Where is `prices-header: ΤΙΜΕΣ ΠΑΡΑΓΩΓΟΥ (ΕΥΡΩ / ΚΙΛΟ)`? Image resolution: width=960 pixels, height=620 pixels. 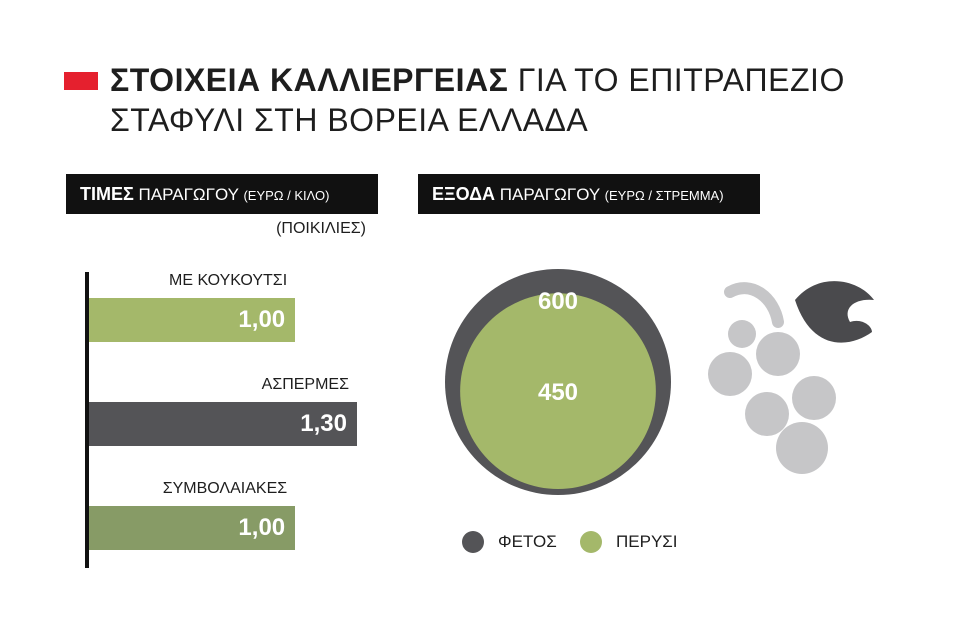
prices-header: ΤΙΜΕΣ ΠΑΡΑΓΩΓΟΥ (ΕΥΡΩ / ΚΙΛΟ) is located at coordinates (222, 194).